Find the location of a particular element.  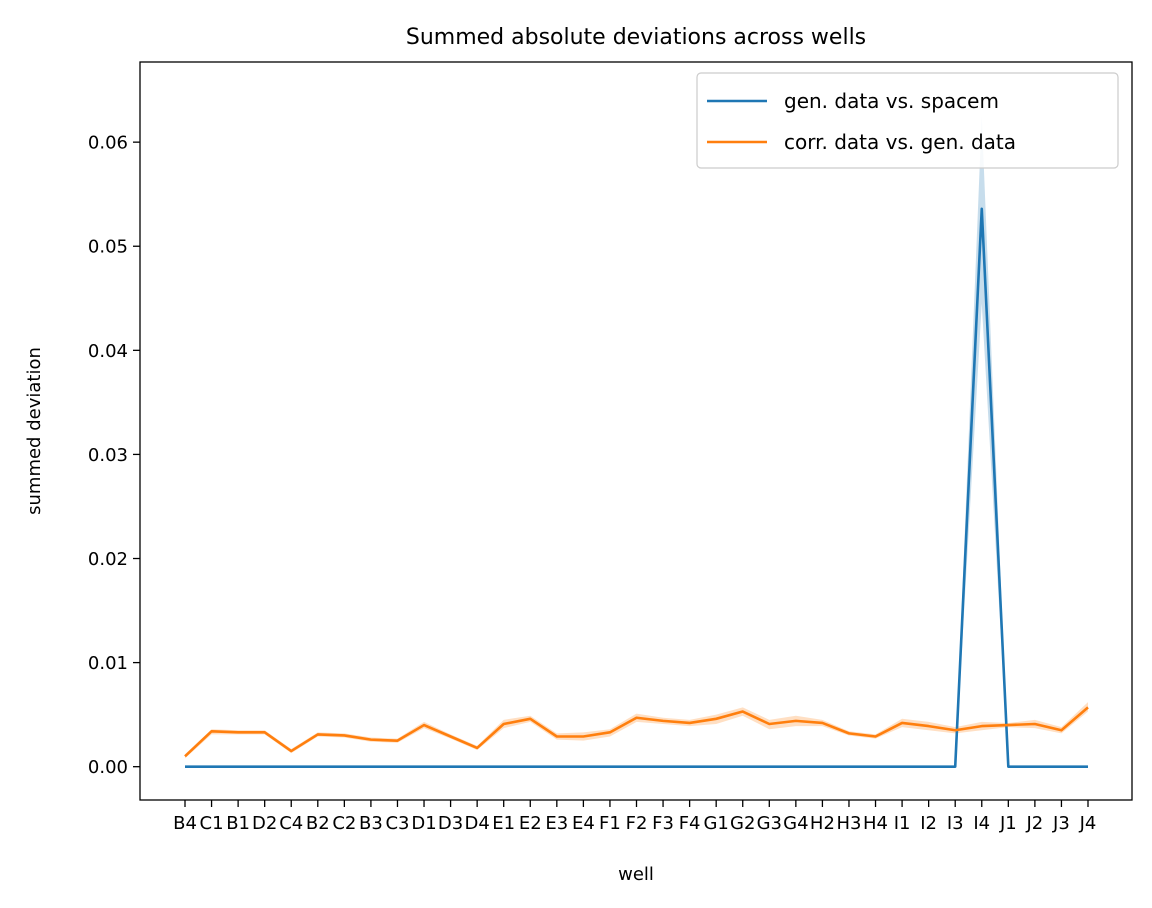

x-tick-label: G3 is located at coordinates (769, 823).